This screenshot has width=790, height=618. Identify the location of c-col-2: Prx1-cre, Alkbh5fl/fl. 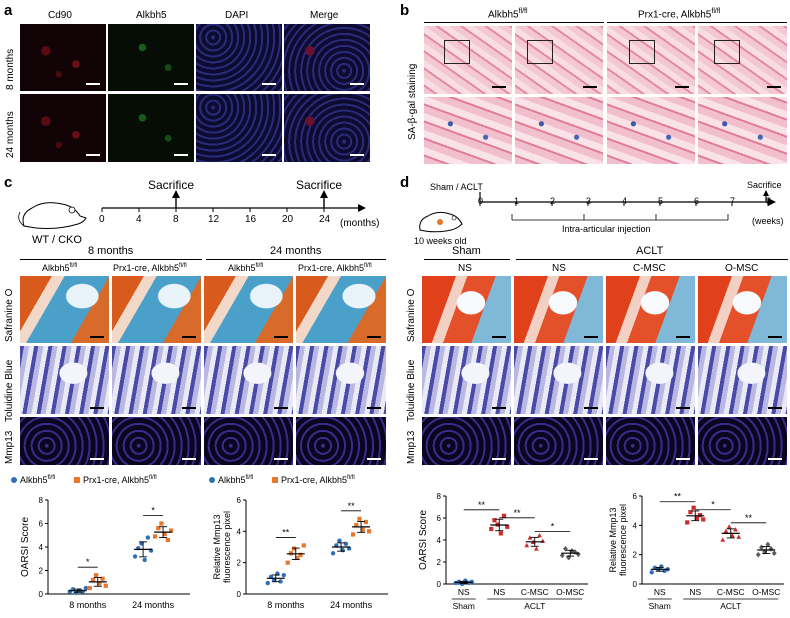
(150, 268).